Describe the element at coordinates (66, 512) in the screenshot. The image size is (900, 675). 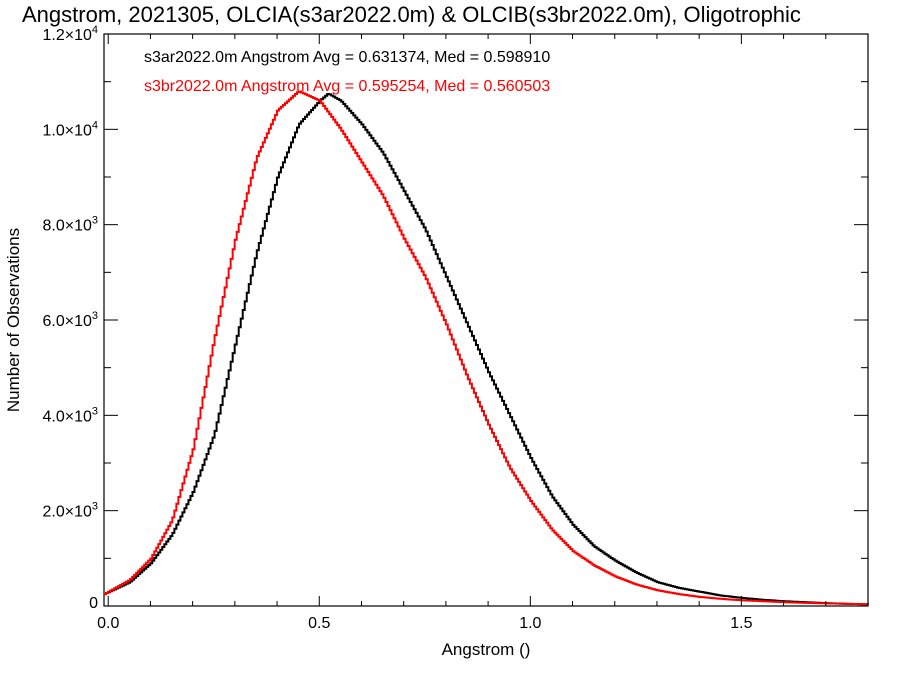
I see `y-tick-mantissa: 2.0×10` at that location.